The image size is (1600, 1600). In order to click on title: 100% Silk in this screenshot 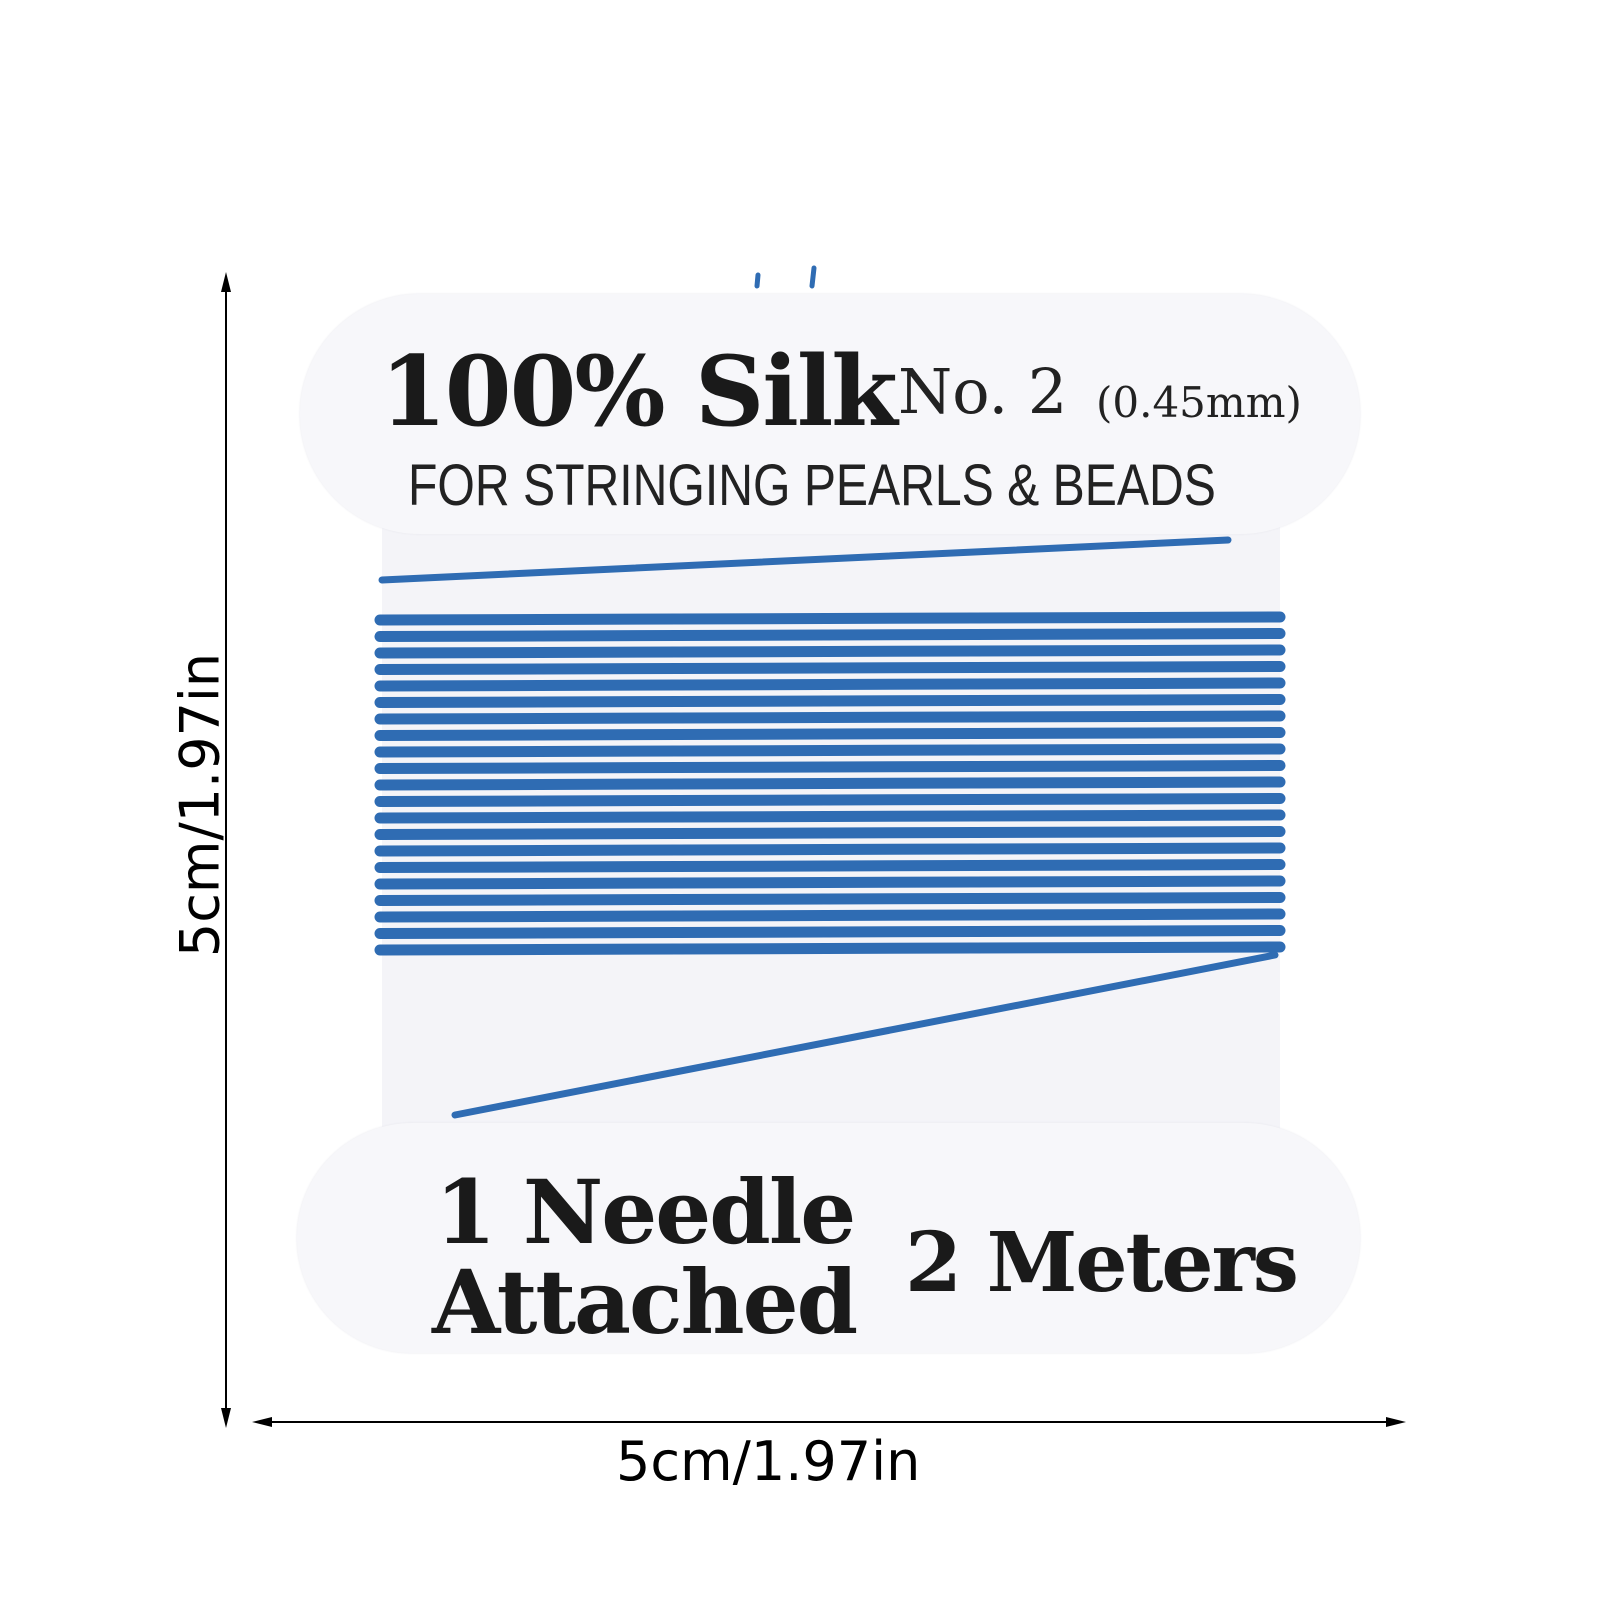, I will do `click(639, 391)`.